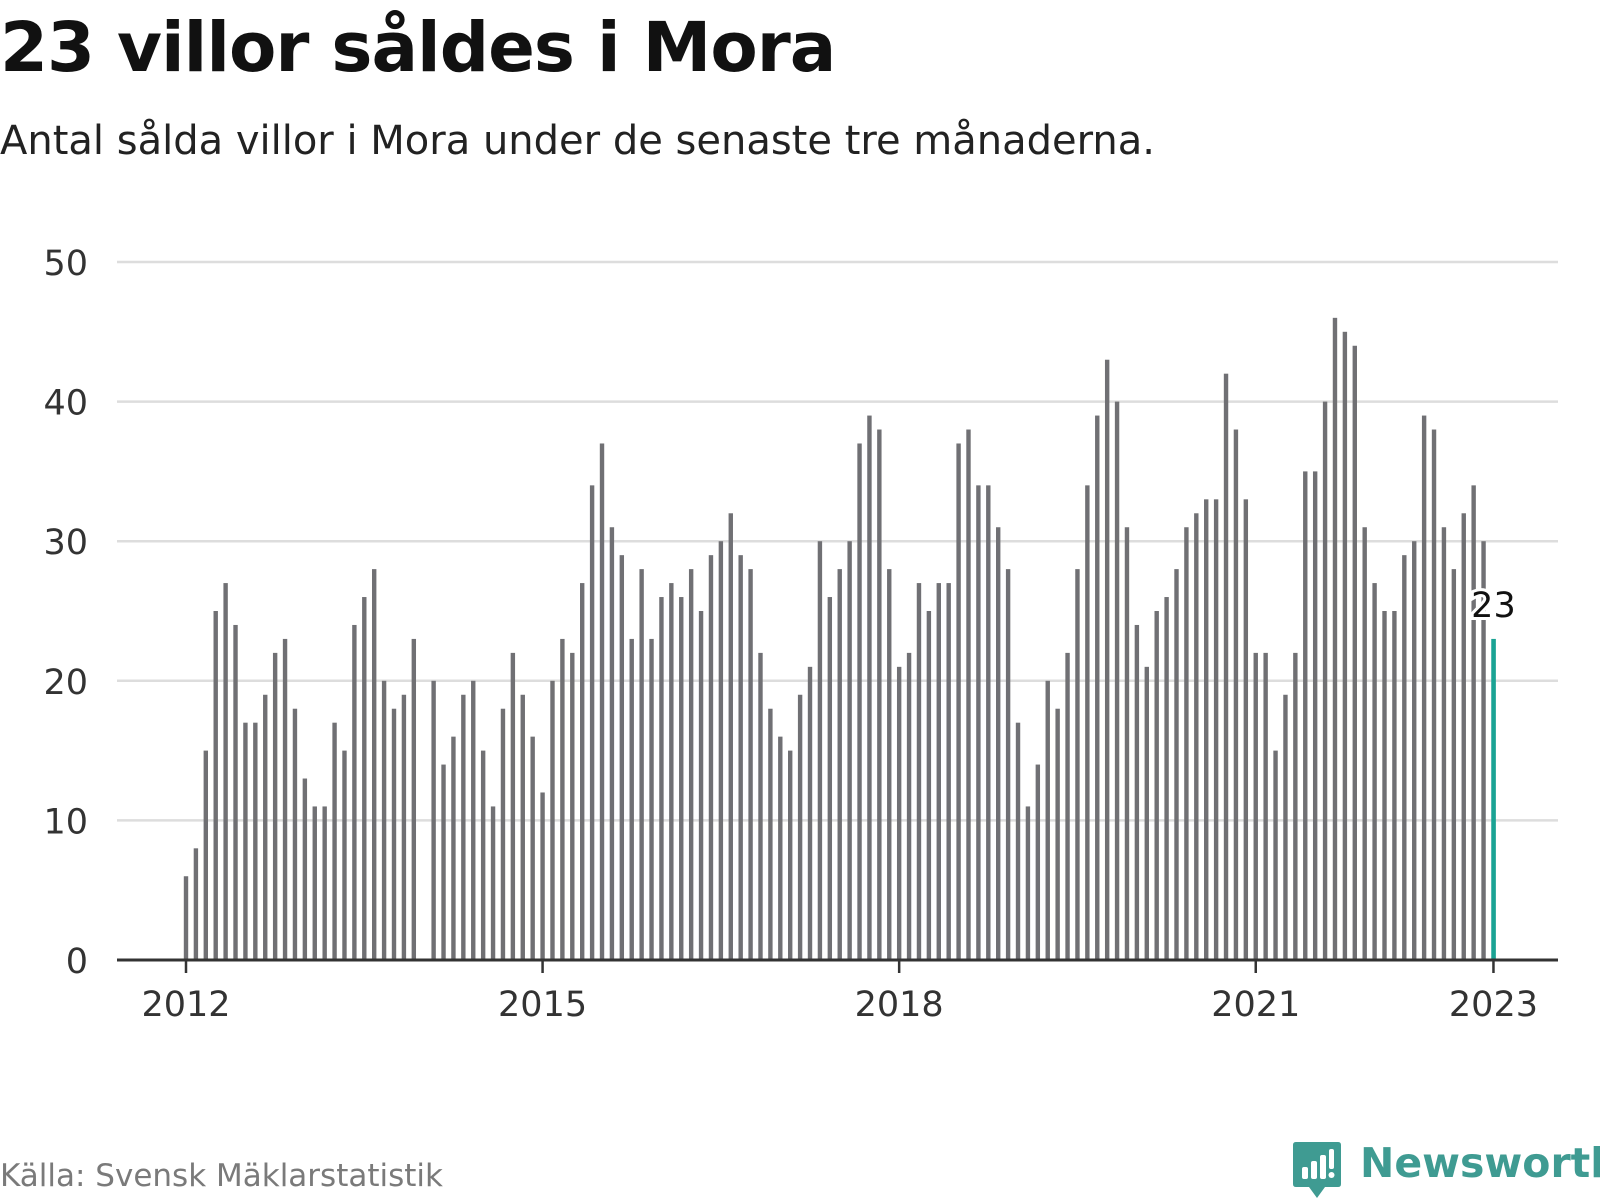 The height and width of the screenshot is (1200, 1600). I want to click on highlight-bar, so click(1493, 799).